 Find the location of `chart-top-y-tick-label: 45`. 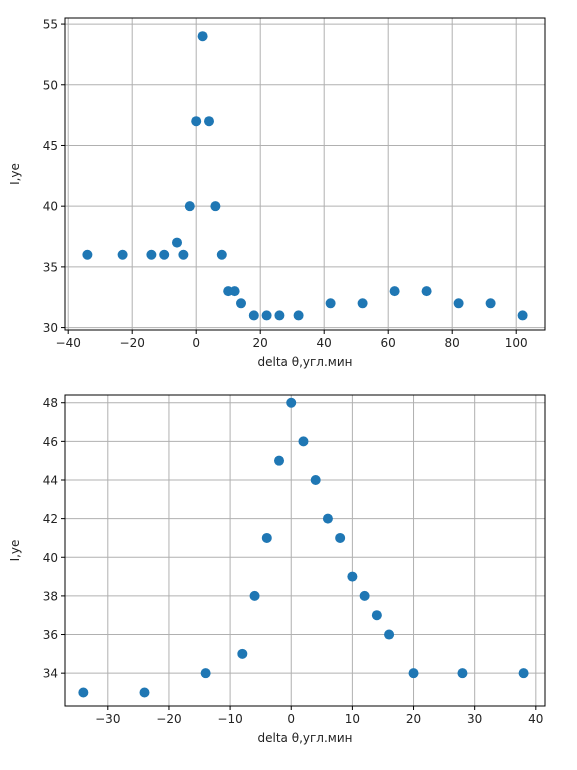

chart-top-y-tick-label: 45 is located at coordinates (50, 146).